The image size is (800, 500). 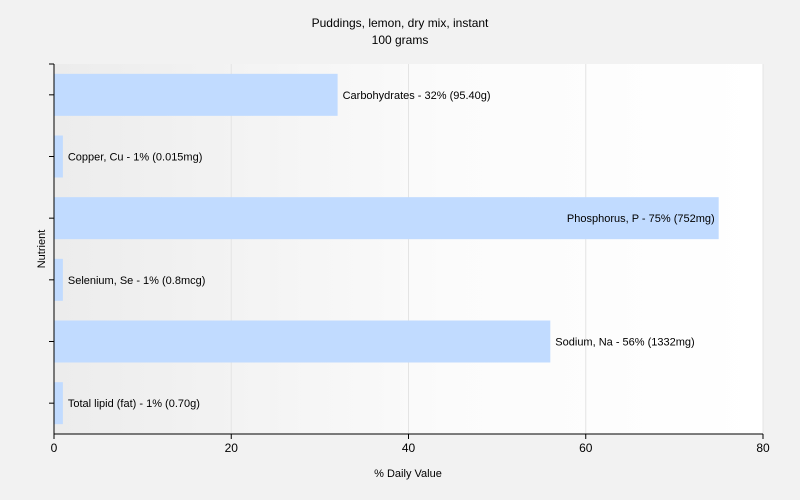 I want to click on y-axis-label: Nutrient, so click(x=42, y=249).